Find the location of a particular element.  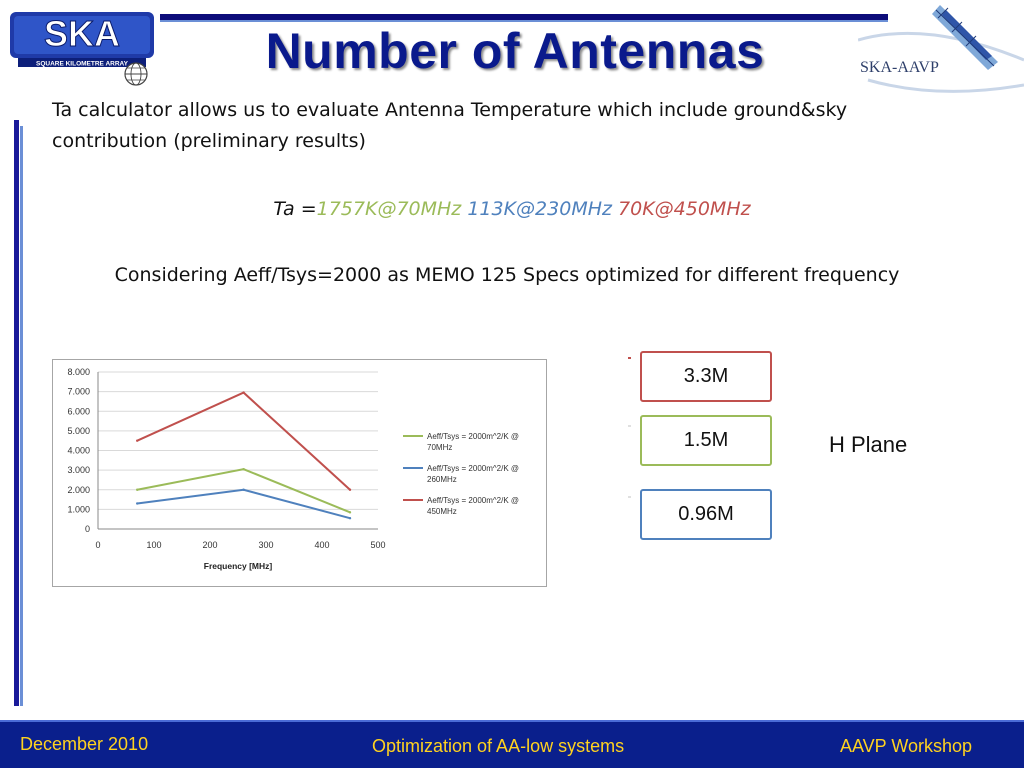

side-bar is located at coordinates (16, 413).